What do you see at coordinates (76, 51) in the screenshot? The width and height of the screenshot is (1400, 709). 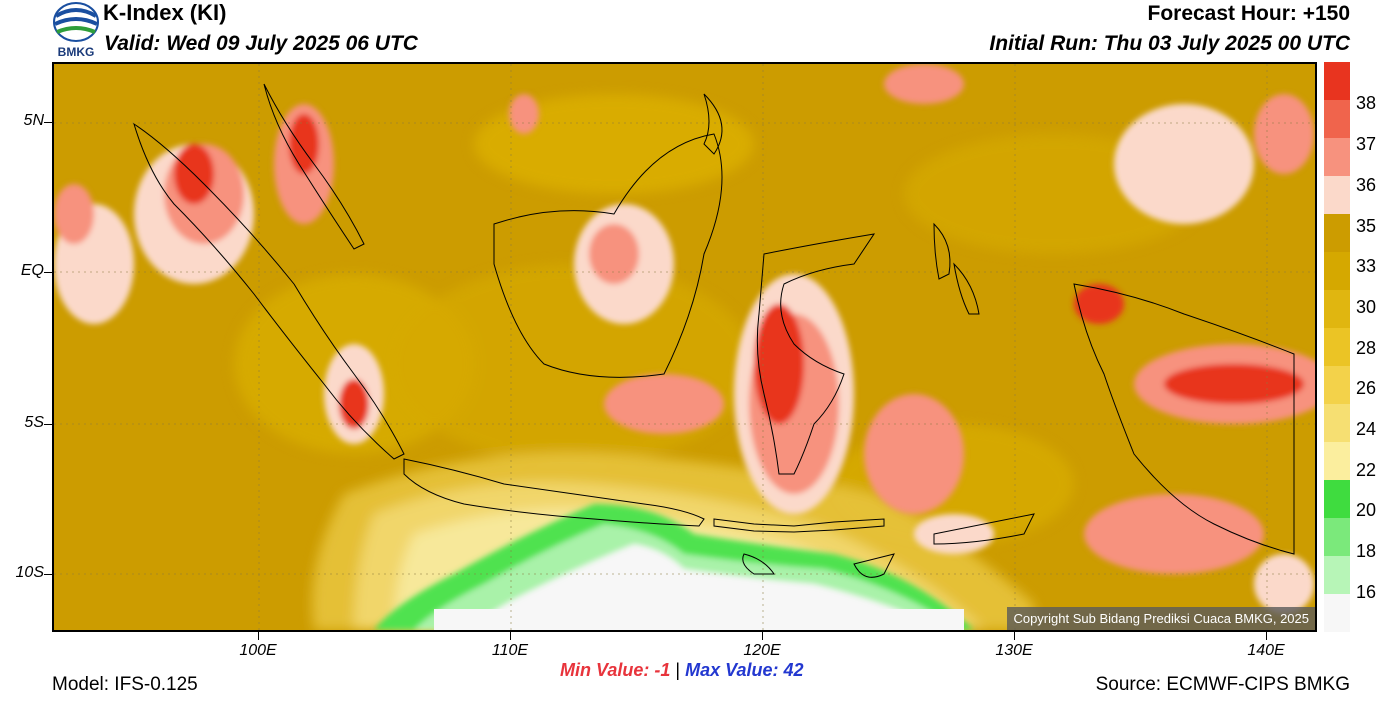 I see `logo-text: BMKG` at bounding box center [76, 51].